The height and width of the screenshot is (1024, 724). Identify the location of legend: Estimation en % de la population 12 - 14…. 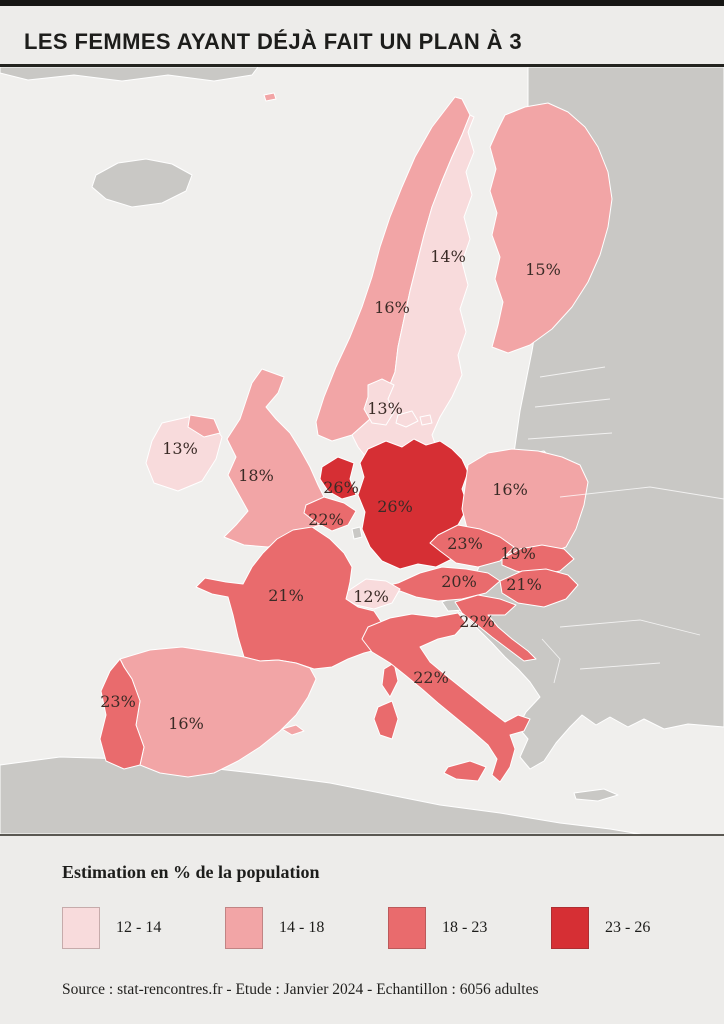
(362, 892).